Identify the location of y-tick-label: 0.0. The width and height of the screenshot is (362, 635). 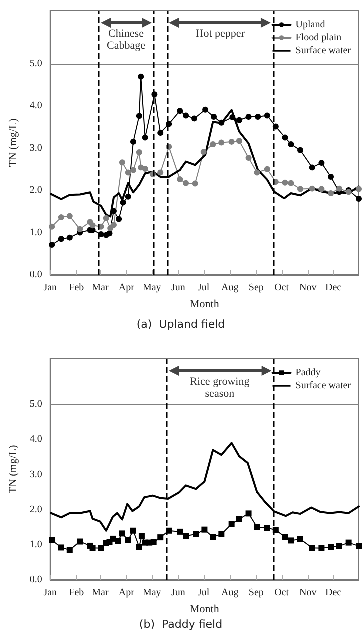
(36, 580).